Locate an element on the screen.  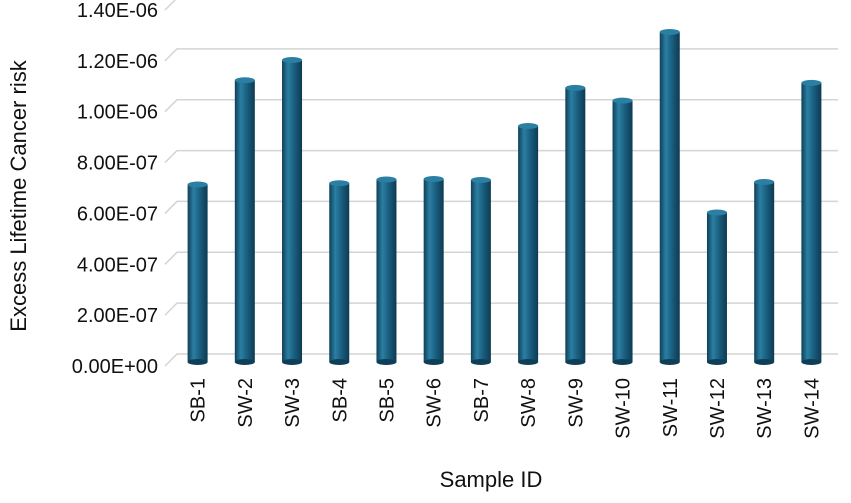
x-tick-label: SW-12 is located at coordinates (718, 408).